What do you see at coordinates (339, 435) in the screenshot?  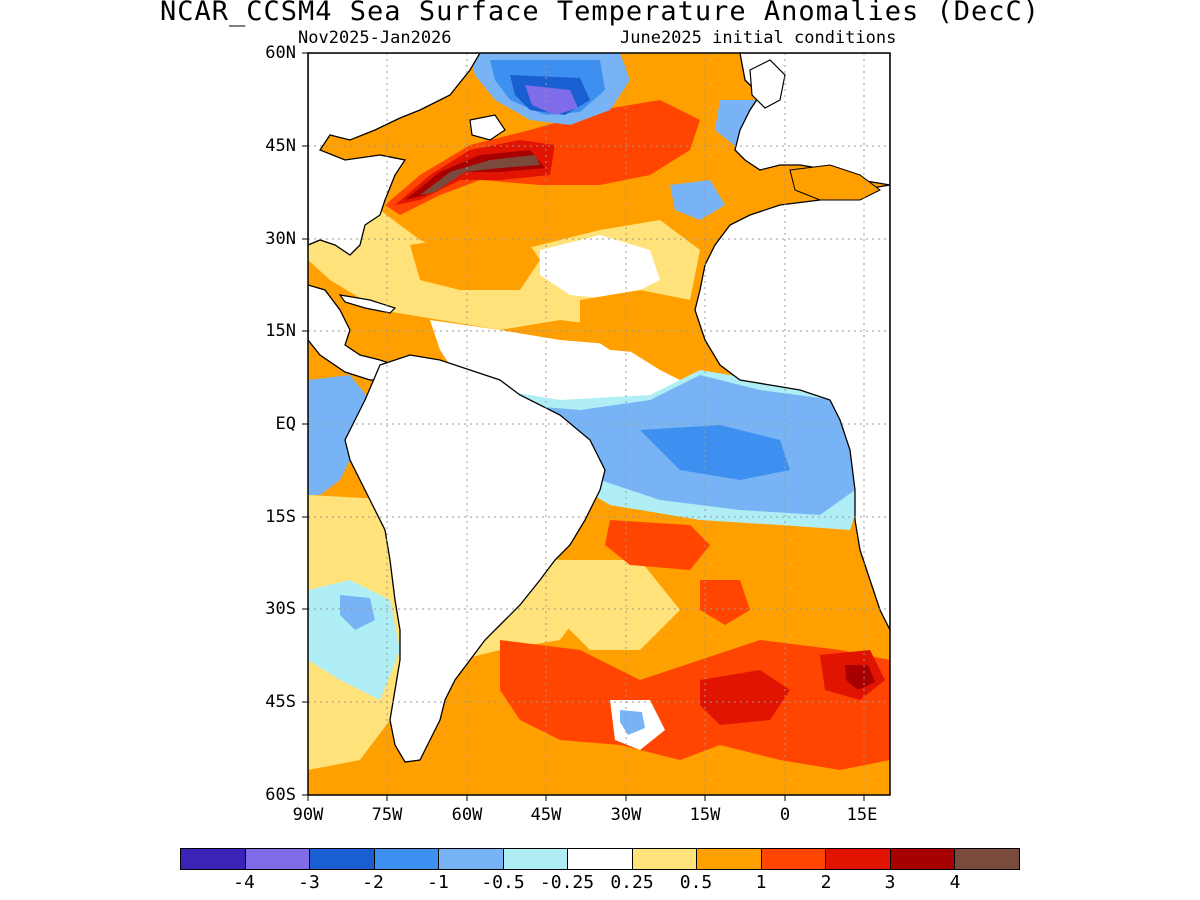 I see `anomaly-west-eq-cold` at bounding box center [339, 435].